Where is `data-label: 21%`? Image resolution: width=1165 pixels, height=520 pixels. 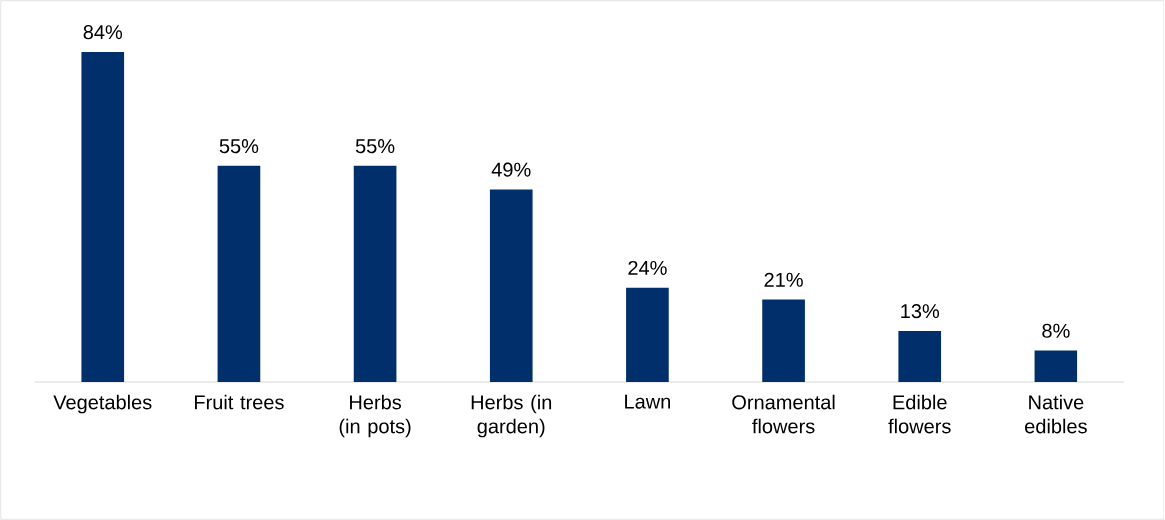 data-label: 21% is located at coordinates (783, 279).